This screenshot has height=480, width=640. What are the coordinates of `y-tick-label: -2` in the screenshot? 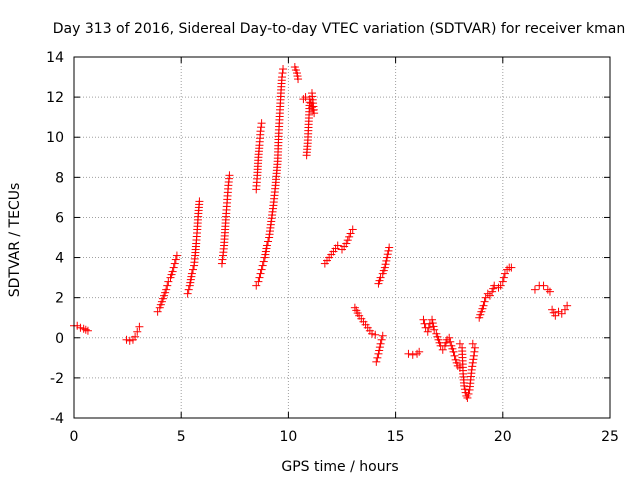 It's located at (57, 379).